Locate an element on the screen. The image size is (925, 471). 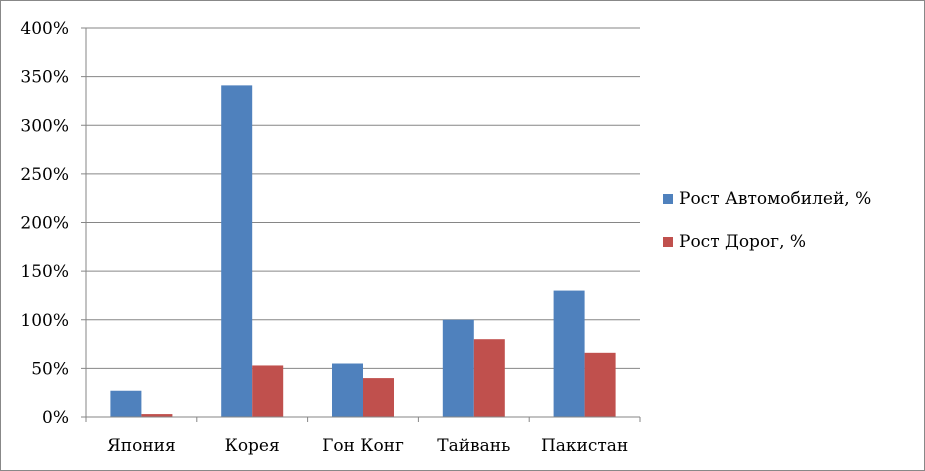
x-tick-label: Гон Конг is located at coordinates (363, 446).